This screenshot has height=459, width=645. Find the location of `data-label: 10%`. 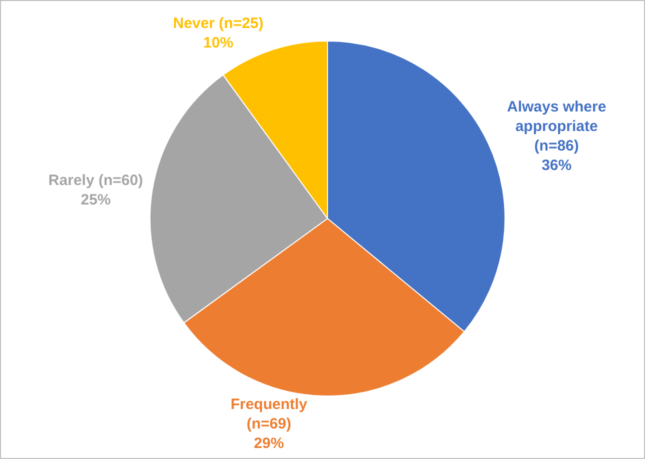

data-label: 10% is located at coordinates (218, 43).